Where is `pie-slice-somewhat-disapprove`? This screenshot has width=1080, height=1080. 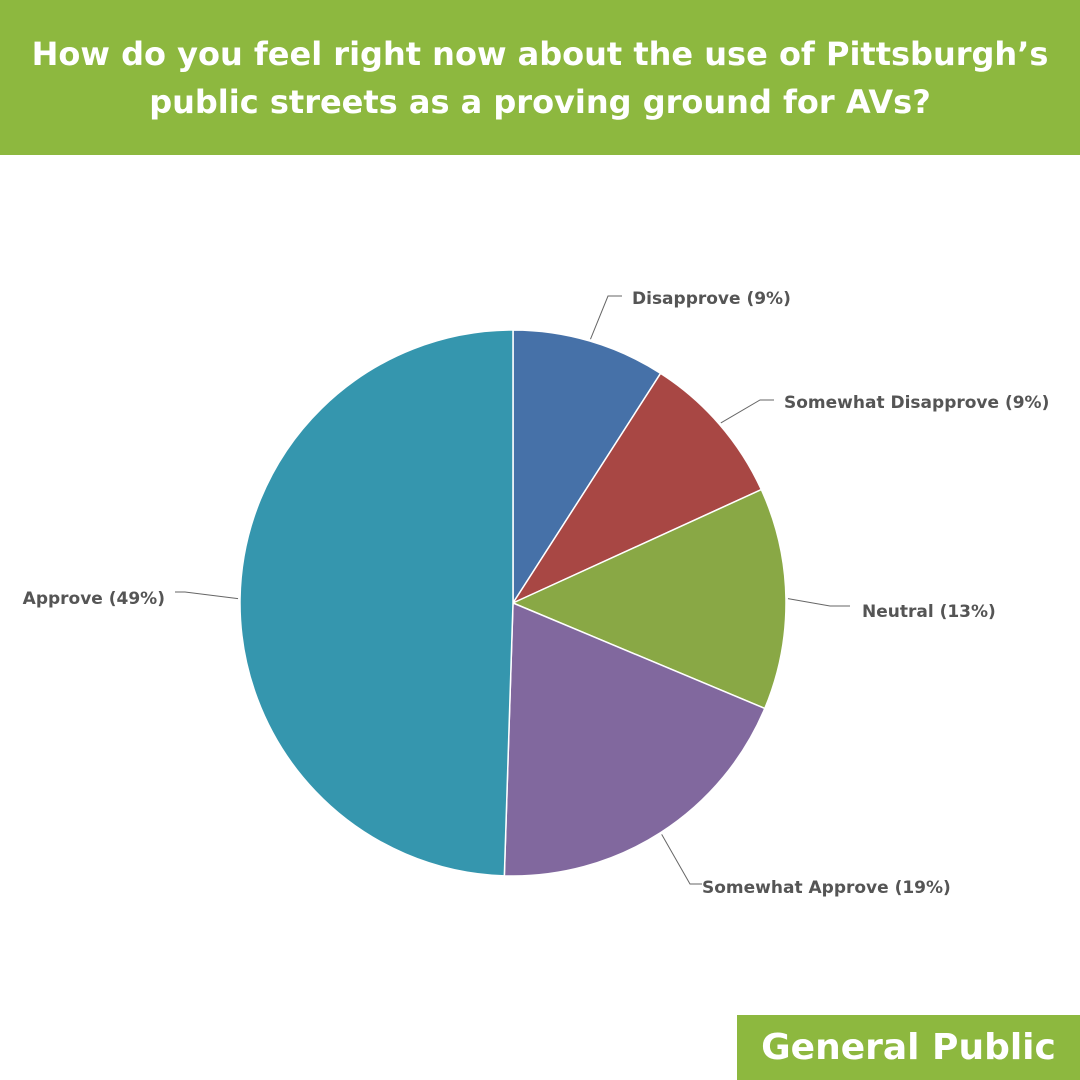
pie-slice-somewhat-disapprove is located at coordinates (636, 488).